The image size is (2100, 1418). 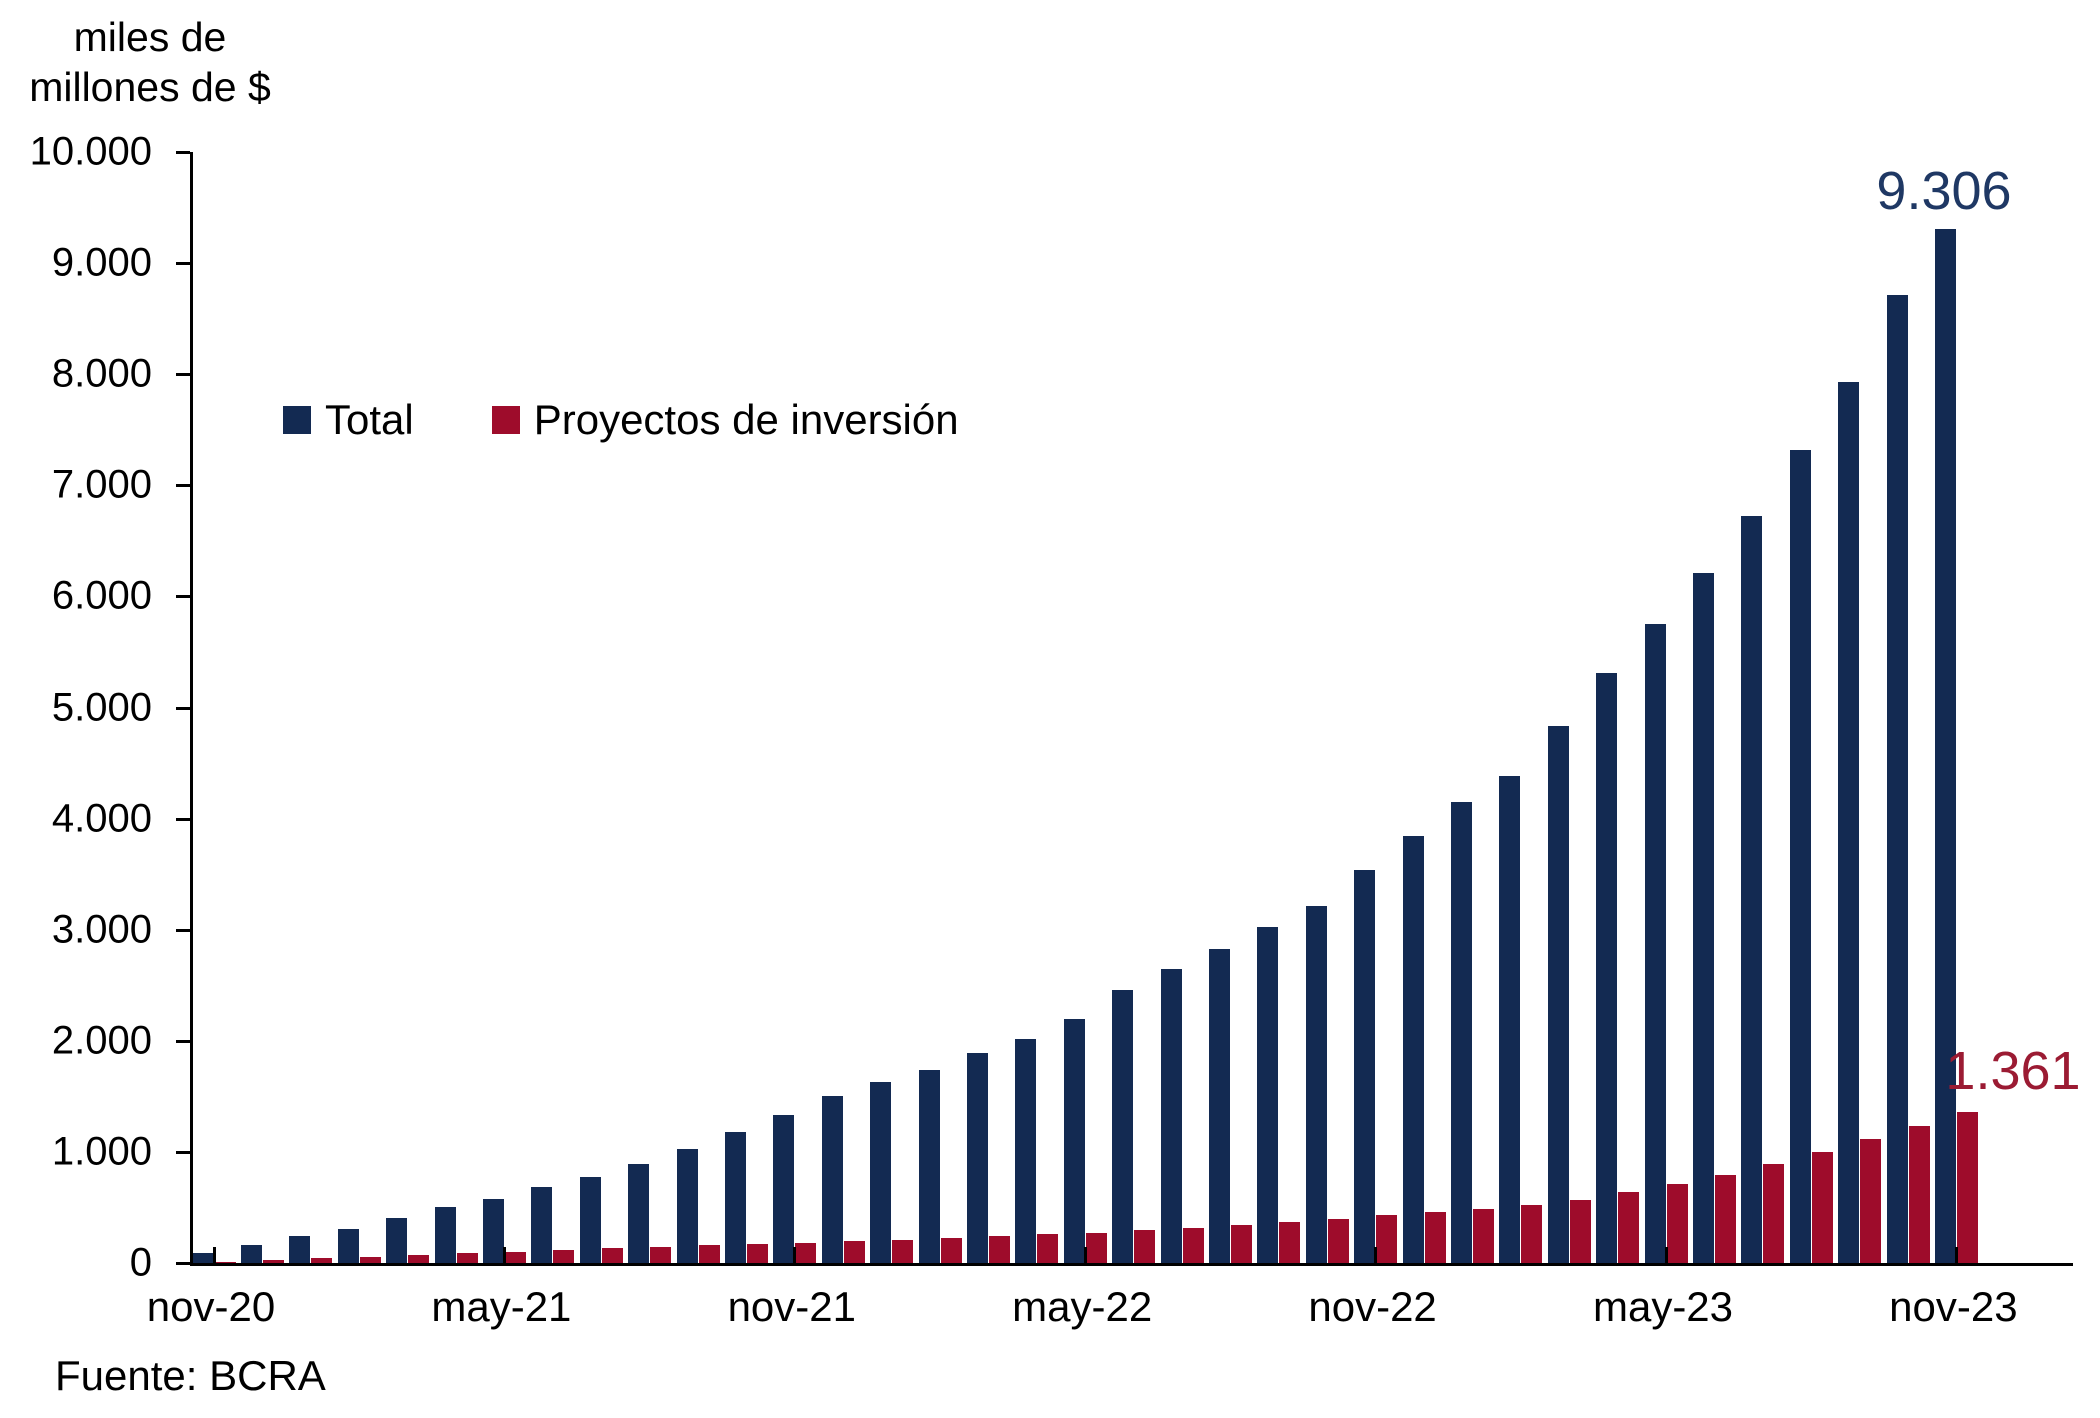 What do you see at coordinates (791, 1306) in the screenshot?
I see `x-tick-label-nov-21: nov-21` at bounding box center [791, 1306].